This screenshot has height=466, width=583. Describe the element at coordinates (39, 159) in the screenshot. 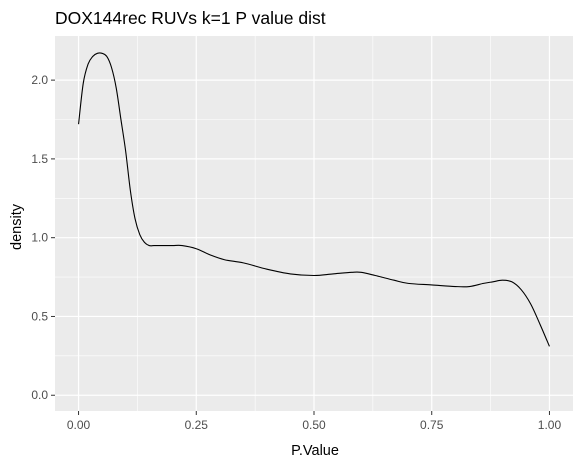

I see `y-tick-label: 1.5` at that location.